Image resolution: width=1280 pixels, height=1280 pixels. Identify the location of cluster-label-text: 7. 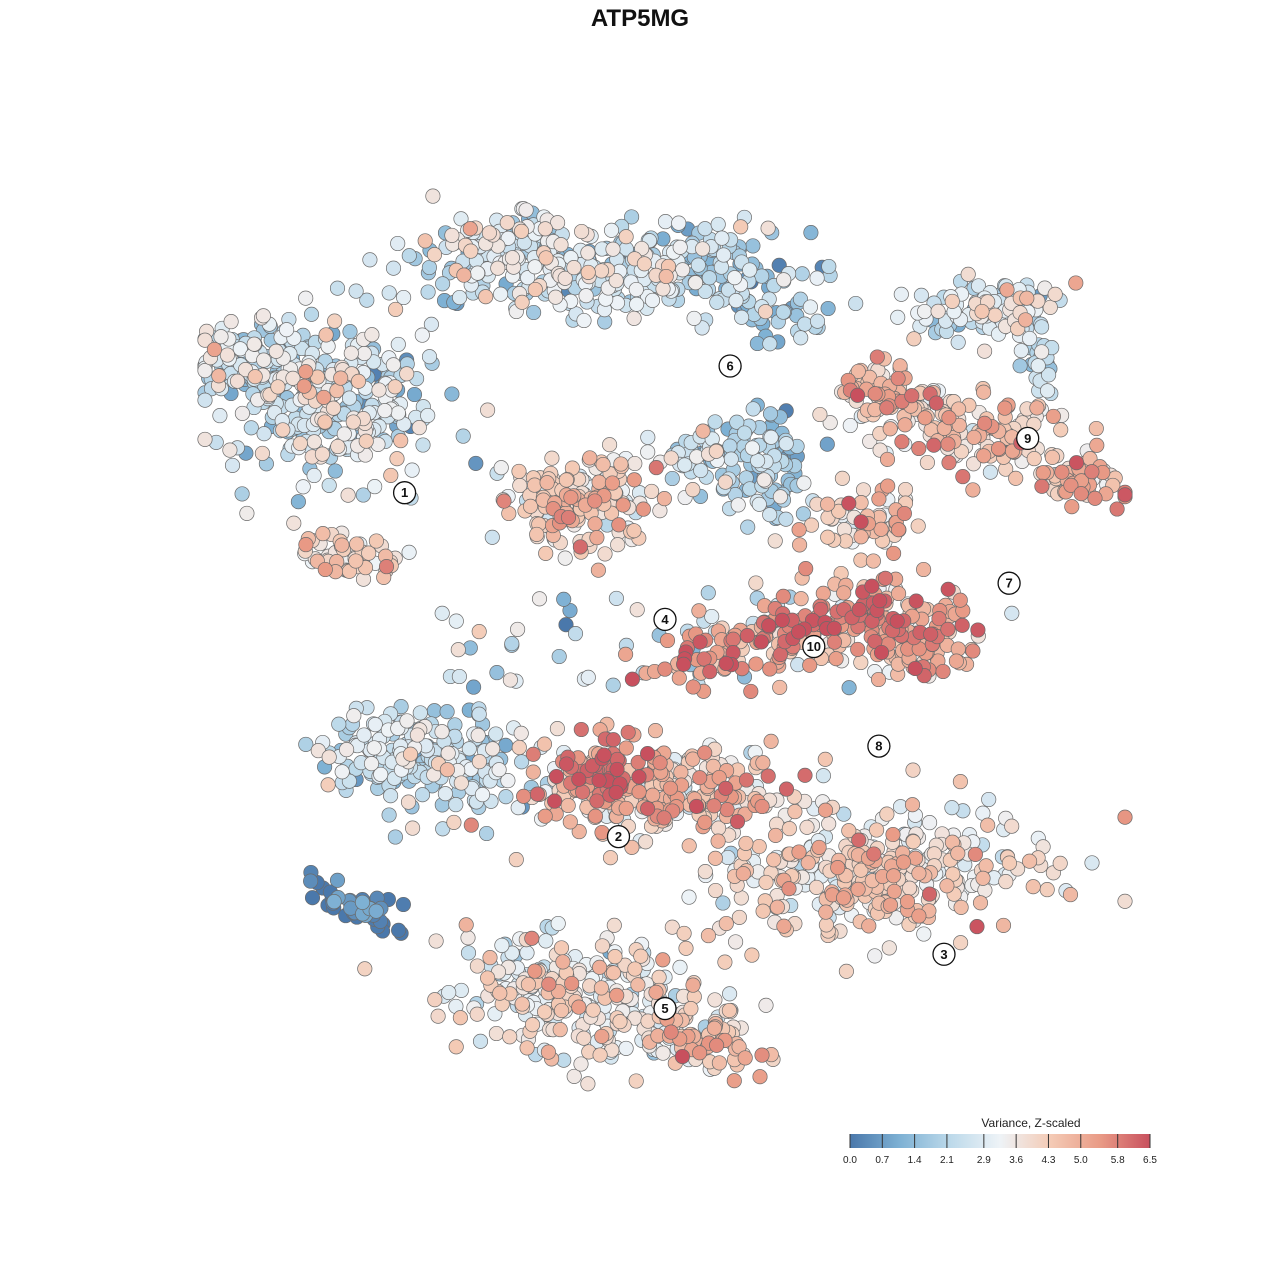
(1008, 583).